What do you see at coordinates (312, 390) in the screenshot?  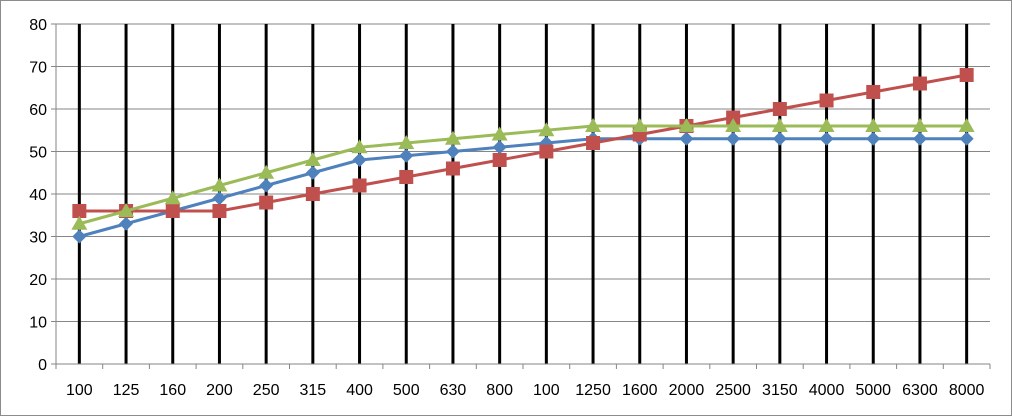 I see `x-tick-label: 315` at bounding box center [312, 390].